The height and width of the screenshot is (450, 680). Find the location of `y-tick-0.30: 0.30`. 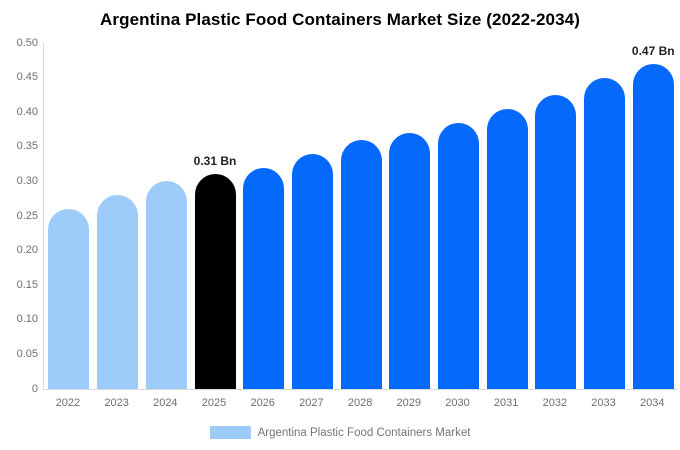

y-tick-0.30: 0.30 is located at coordinates (27, 180).